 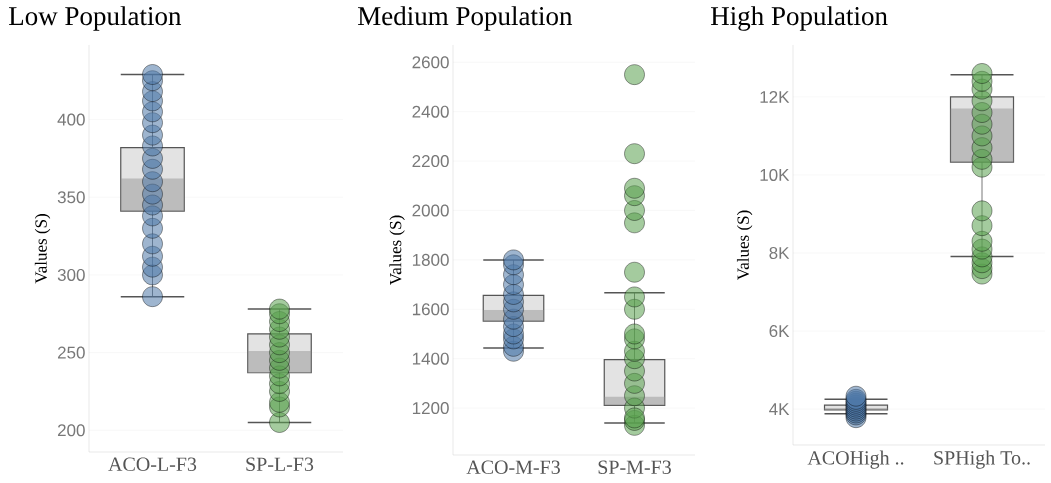 I want to click on y-tick-label: 4K, so click(x=779, y=409).